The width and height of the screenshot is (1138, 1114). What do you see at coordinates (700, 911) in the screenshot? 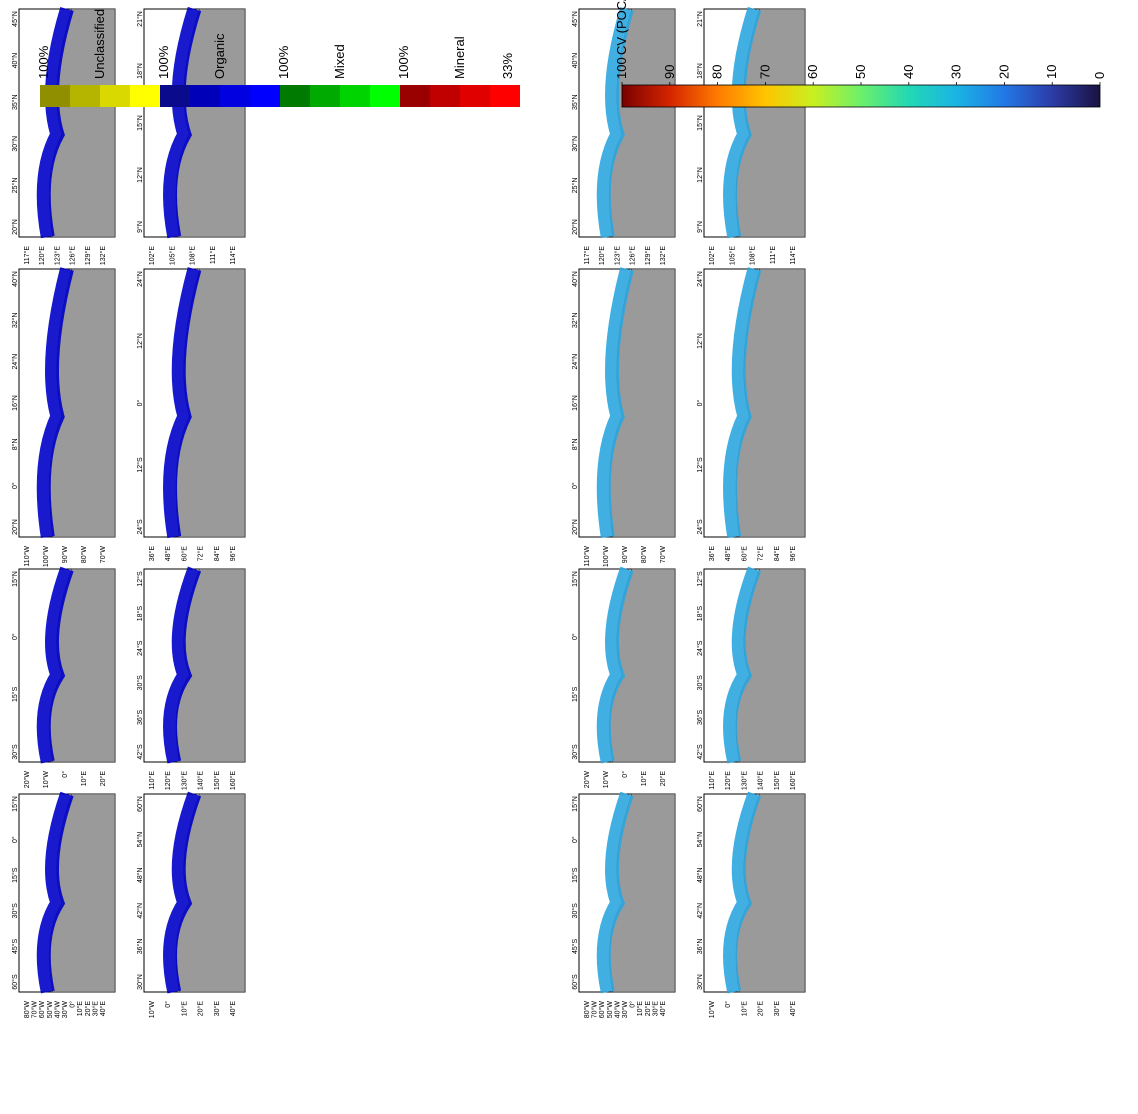
I see `lat-tick-label: 42°N` at bounding box center [700, 911].